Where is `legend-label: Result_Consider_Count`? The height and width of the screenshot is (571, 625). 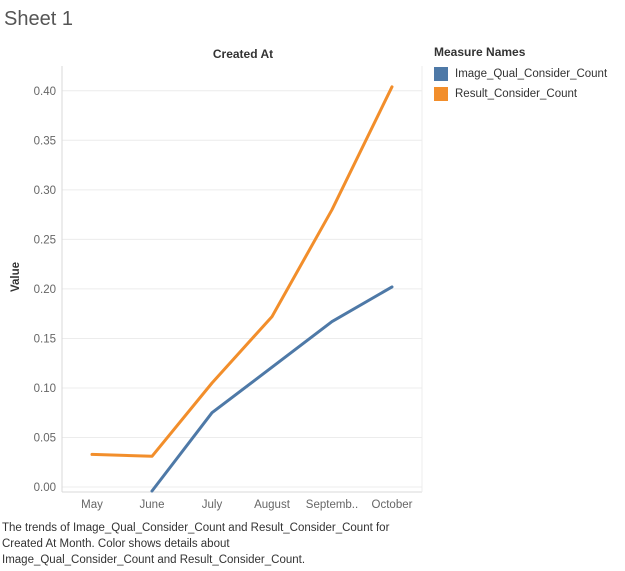 legend-label: Result_Consider_Count is located at coordinates (516, 94).